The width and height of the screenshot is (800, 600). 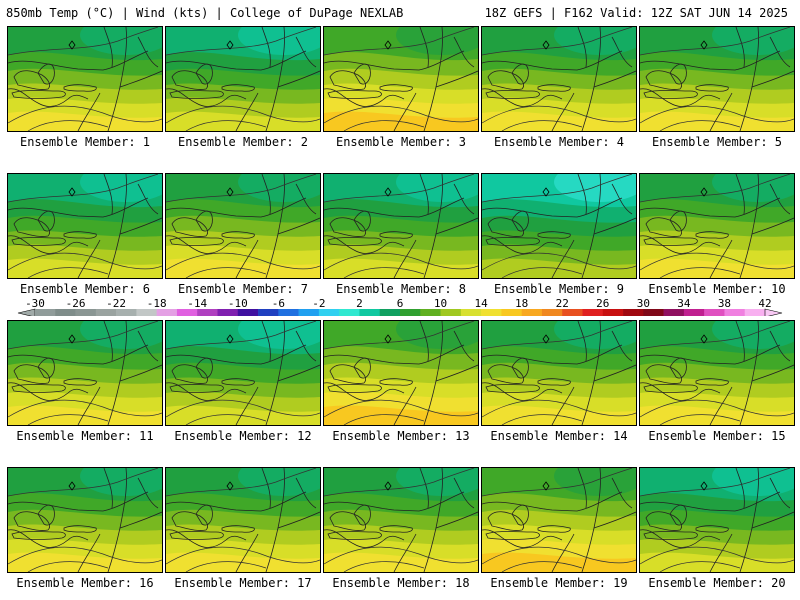 What do you see at coordinates (643, 303) in the screenshot?
I see `colorbar-tick-label: 30` at bounding box center [643, 303].